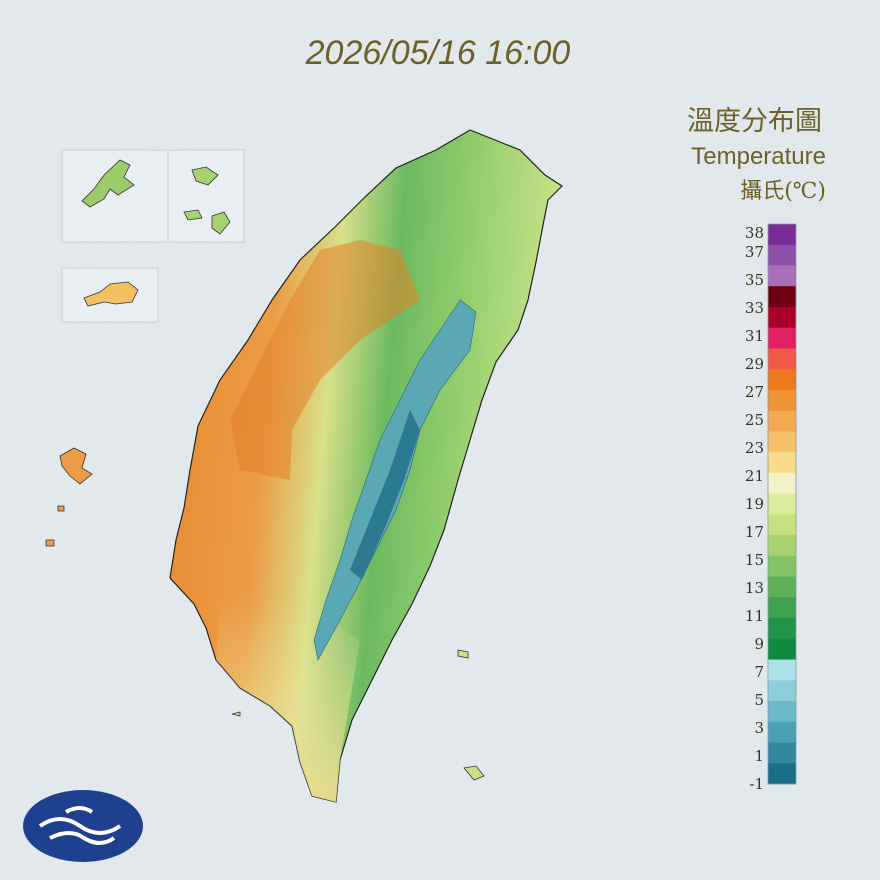 This screenshot has width=880, height=880. What do you see at coordinates (325, 360) in the screenshot?
I see `hot-zone` at bounding box center [325, 360].